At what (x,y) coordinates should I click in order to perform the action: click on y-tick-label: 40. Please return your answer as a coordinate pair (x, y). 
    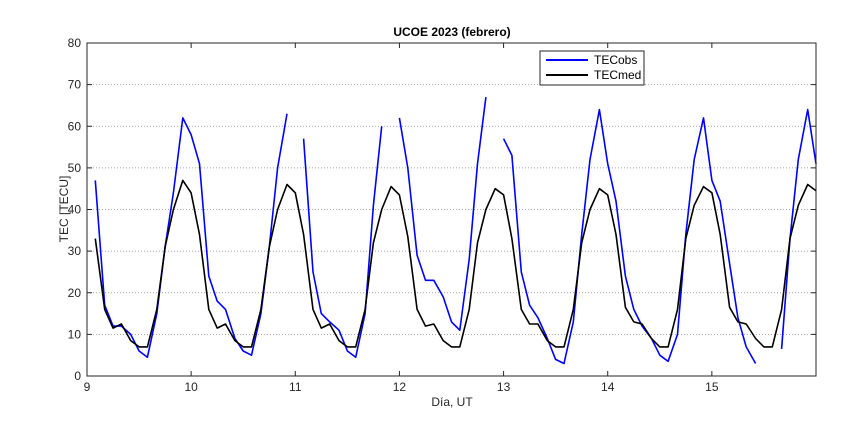
    Looking at the image, I should click on (75, 210).